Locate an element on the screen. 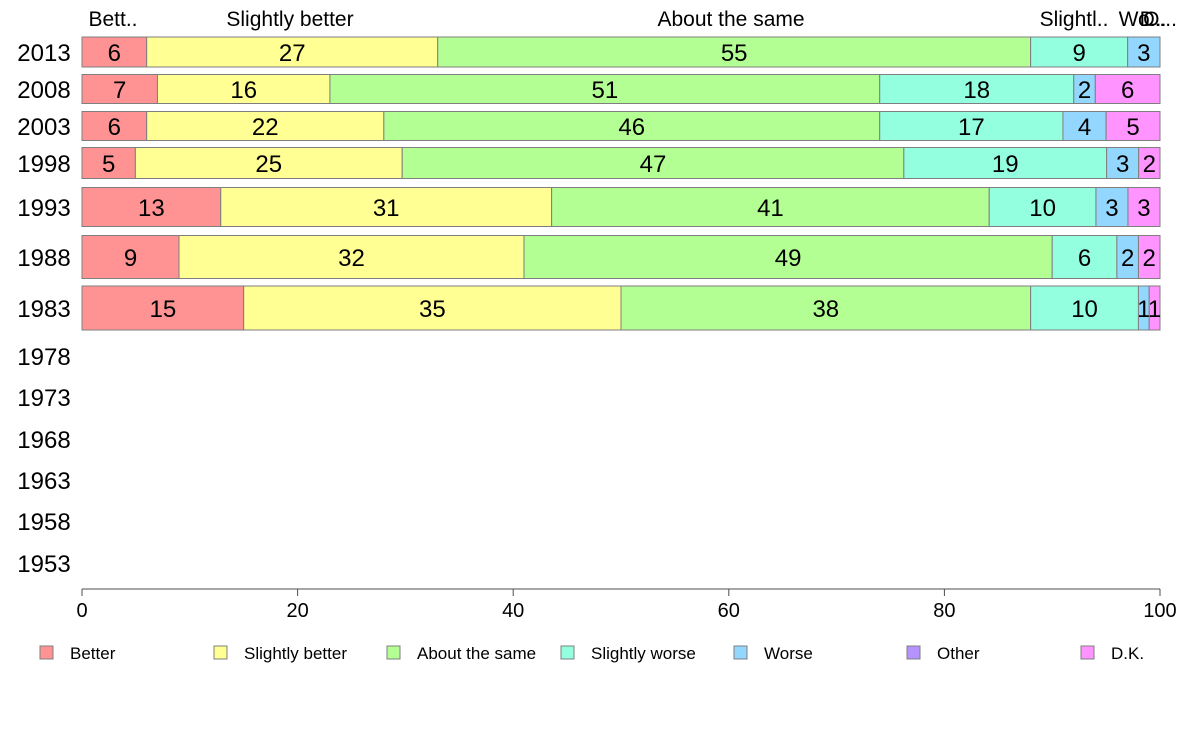 The width and height of the screenshot is (1188, 736). x-tick-label-100: 100 is located at coordinates (1159, 611).